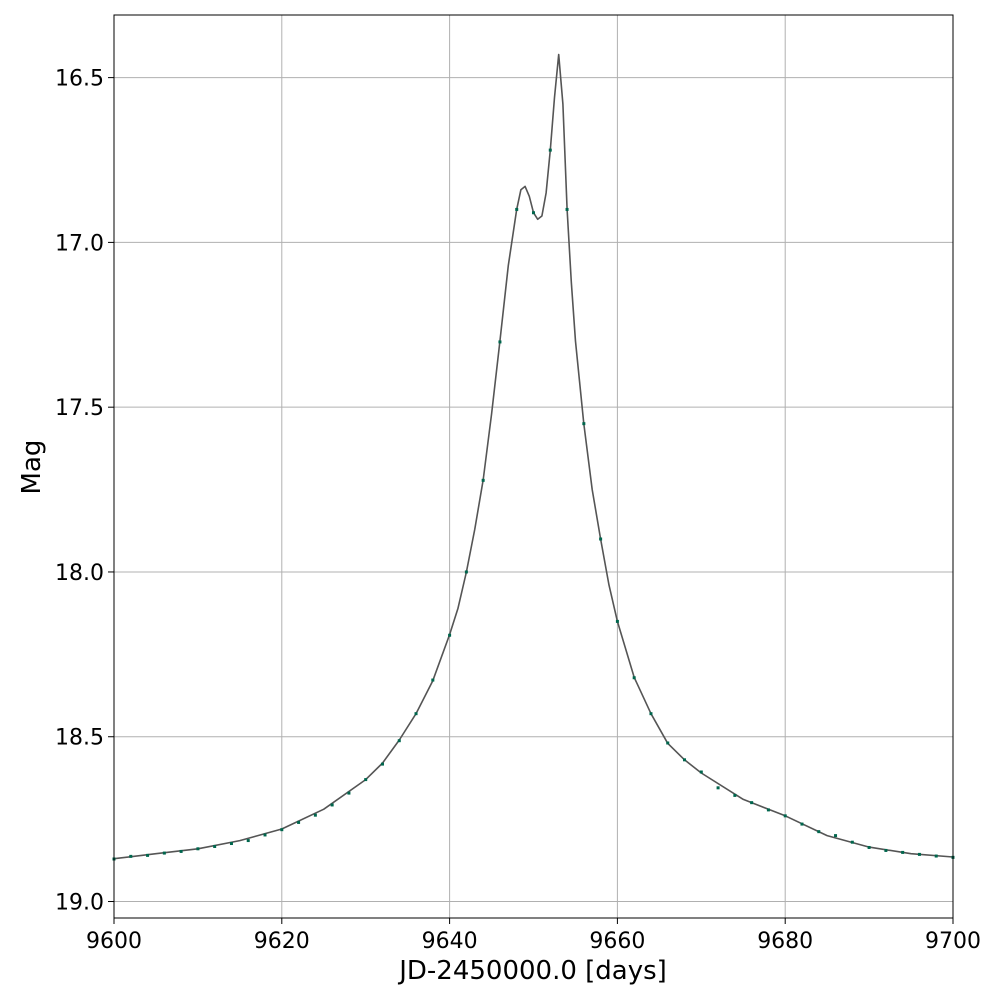  I want to click on x-tick-label: 9660, so click(617, 941).